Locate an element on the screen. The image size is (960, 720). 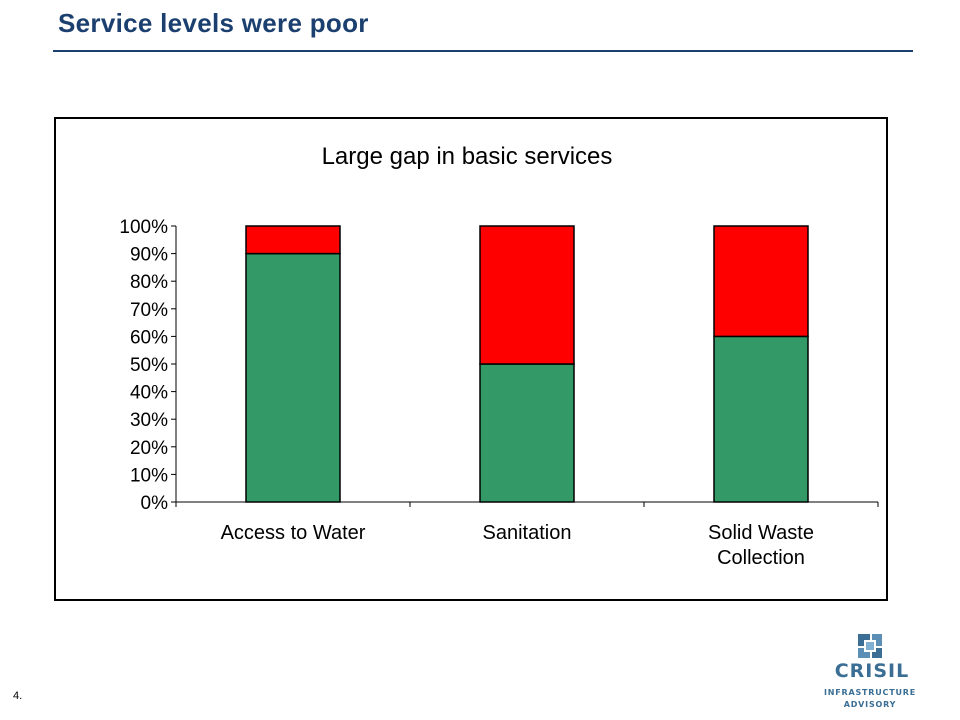
chart-title: Large gap in basic services is located at coordinates (467, 156).